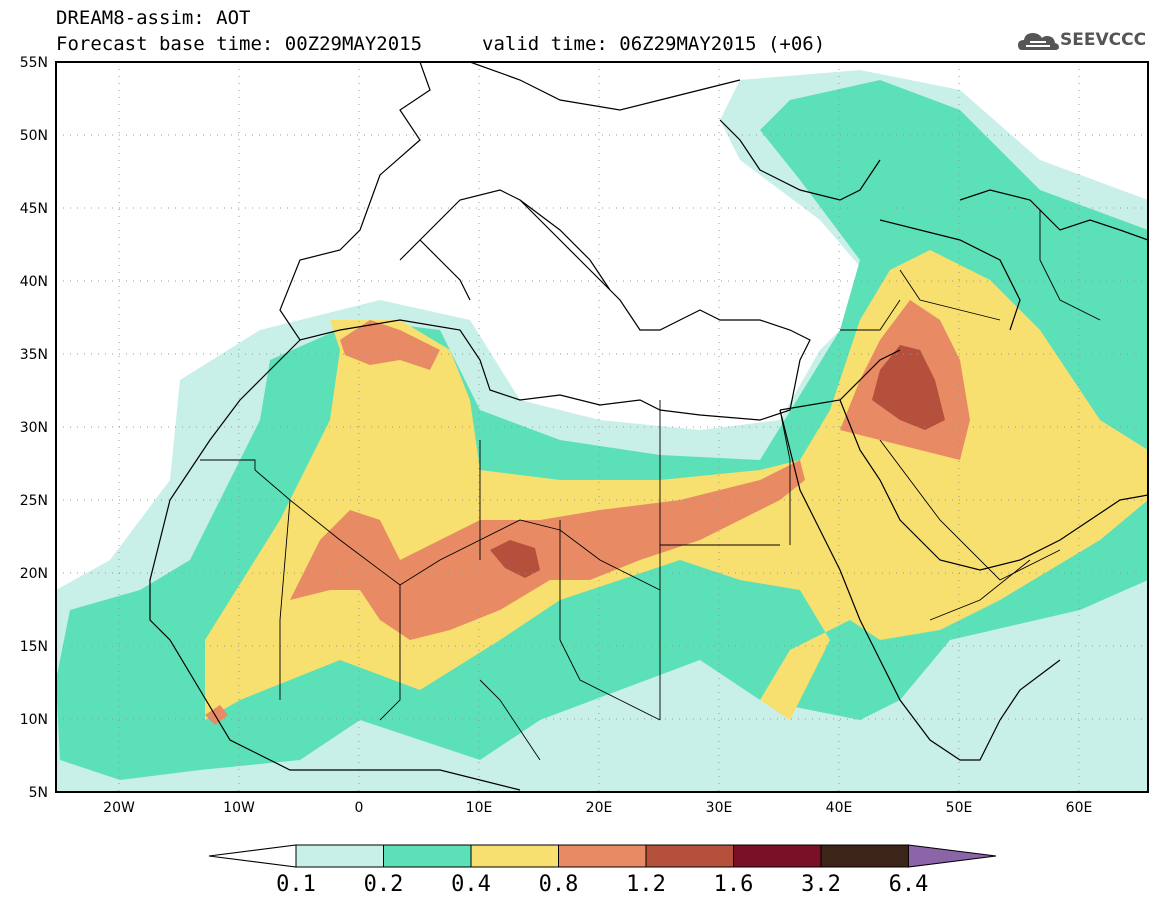 This screenshot has width=1165, height=905. I want to click on lon-label: 60E, so click(1079, 808).